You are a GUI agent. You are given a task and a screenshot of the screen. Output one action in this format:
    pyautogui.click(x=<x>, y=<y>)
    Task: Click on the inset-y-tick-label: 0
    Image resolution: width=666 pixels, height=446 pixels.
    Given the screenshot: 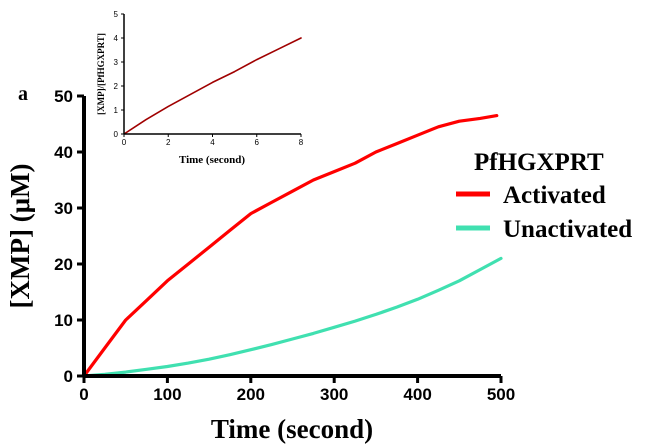 What is the action you would take?
    pyautogui.click(x=116, y=134)
    